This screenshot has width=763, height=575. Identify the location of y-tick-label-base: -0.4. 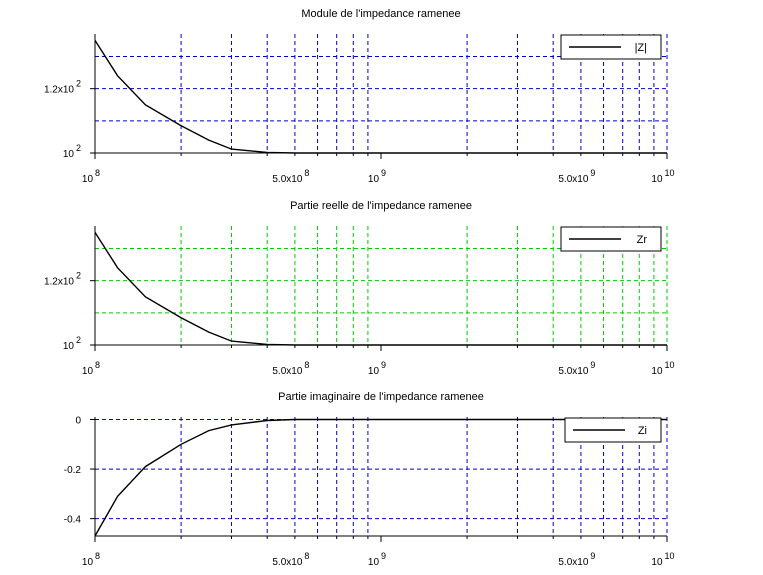
(73, 520).